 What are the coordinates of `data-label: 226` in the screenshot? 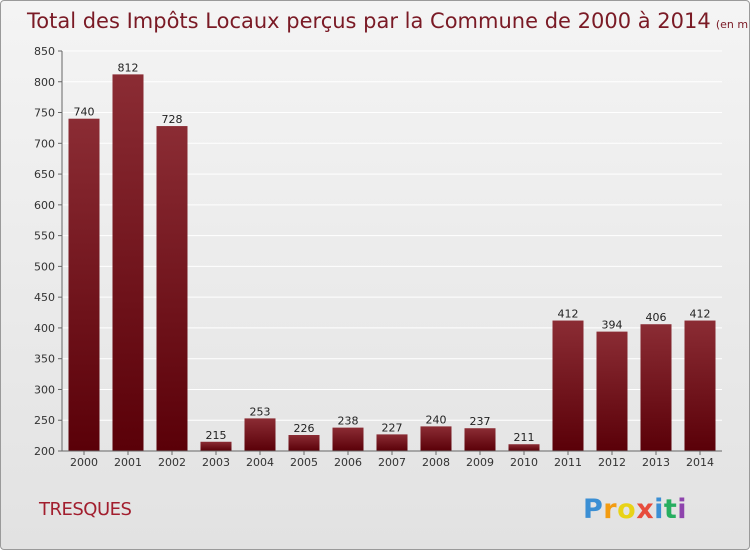 It's located at (304, 428).